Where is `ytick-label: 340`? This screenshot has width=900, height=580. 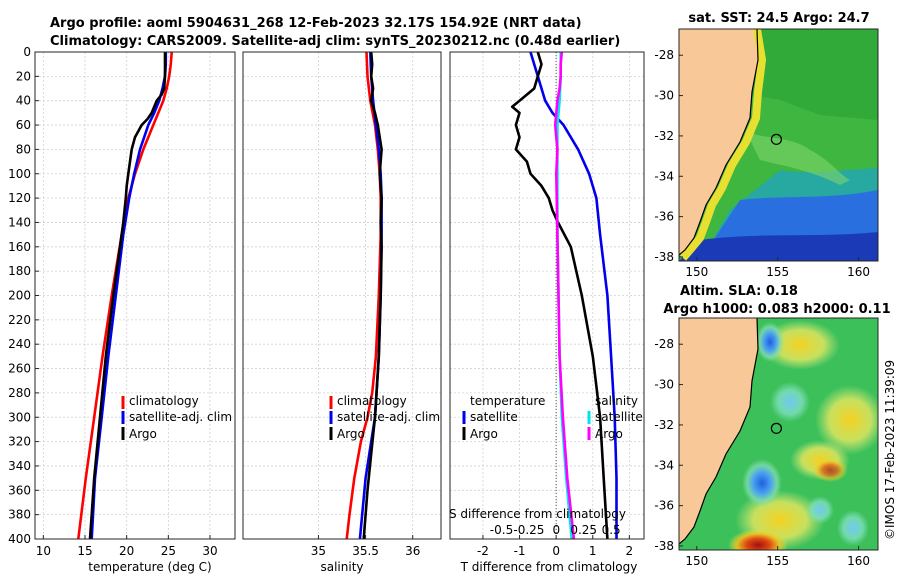 ytick-label: 340 is located at coordinates (19, 466).